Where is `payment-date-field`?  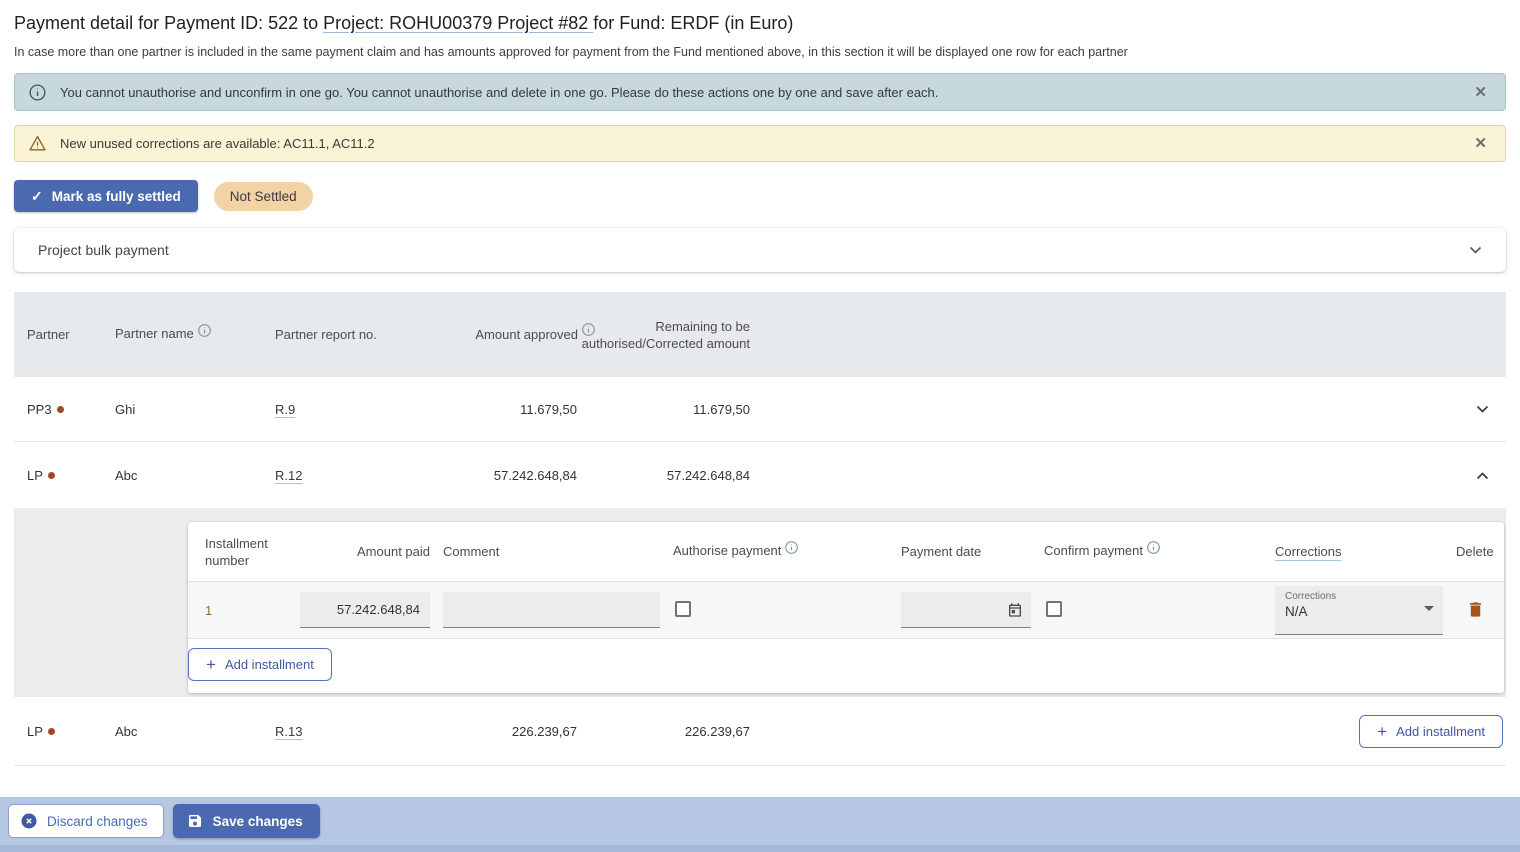
payment-date-field is located at coordinates (966, 610).